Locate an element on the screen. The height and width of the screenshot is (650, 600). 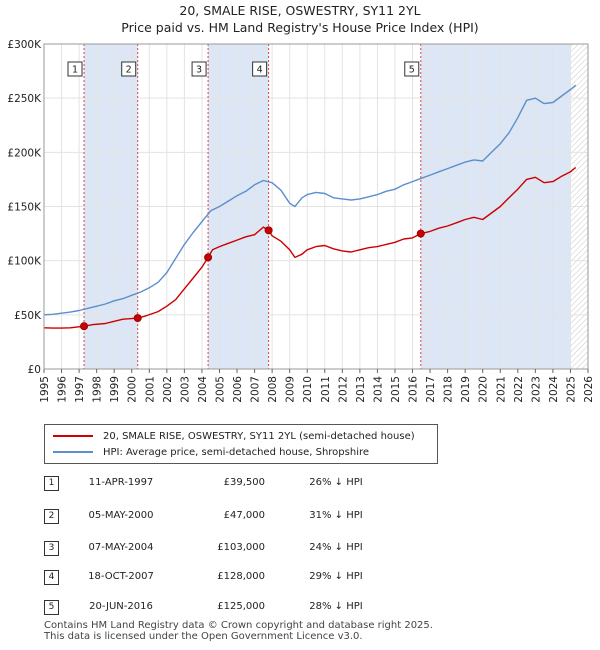
sale-hpi-diff: 28% ↓ HPI is located at coordinates (336, 606).